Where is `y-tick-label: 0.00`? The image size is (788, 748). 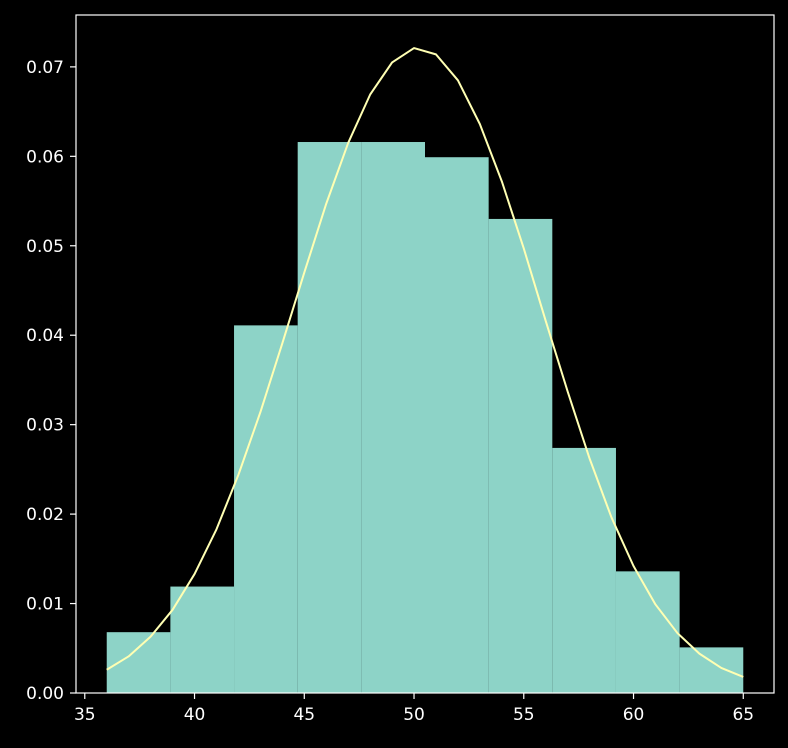 y-tick-label: 0.00 is located at coordinates (45, 694).